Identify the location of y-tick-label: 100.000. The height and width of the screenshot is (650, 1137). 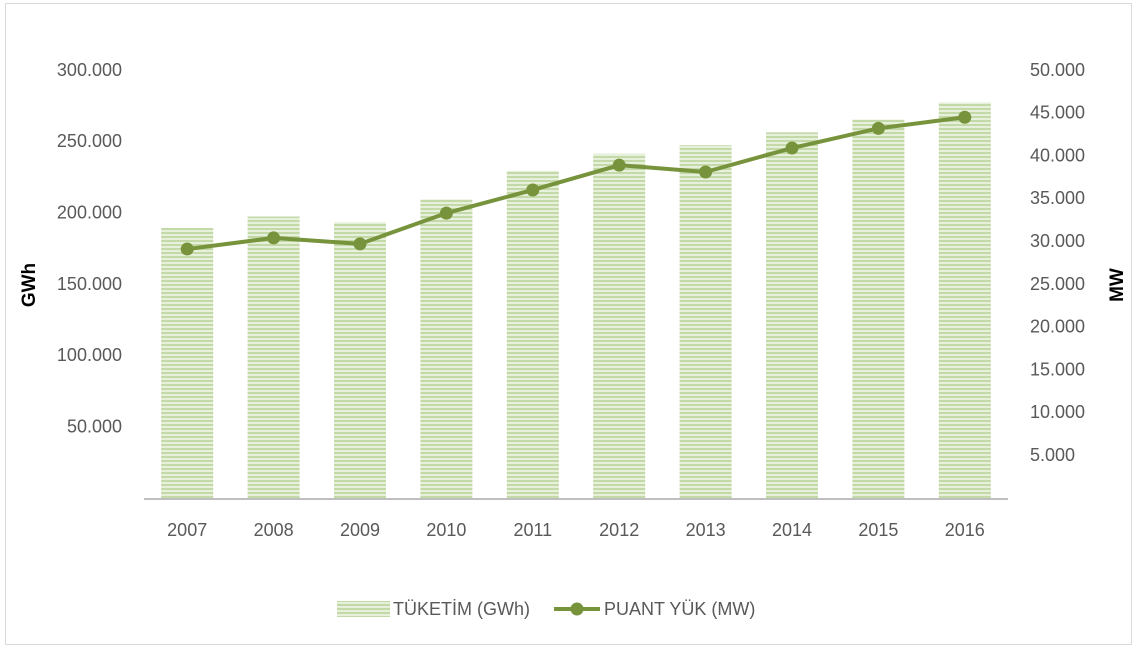
(89, 355).